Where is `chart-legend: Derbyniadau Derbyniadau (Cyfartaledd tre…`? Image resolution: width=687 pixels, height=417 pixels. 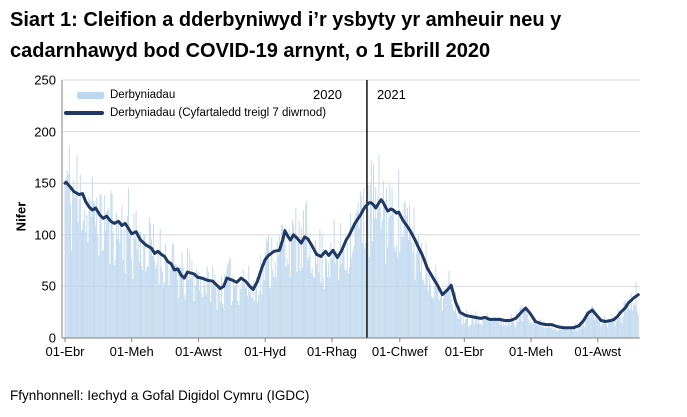
chart-legend: Derbyniadau Derbyniadau (Cyfartaledd tre… is located at coordinates (195, 104).